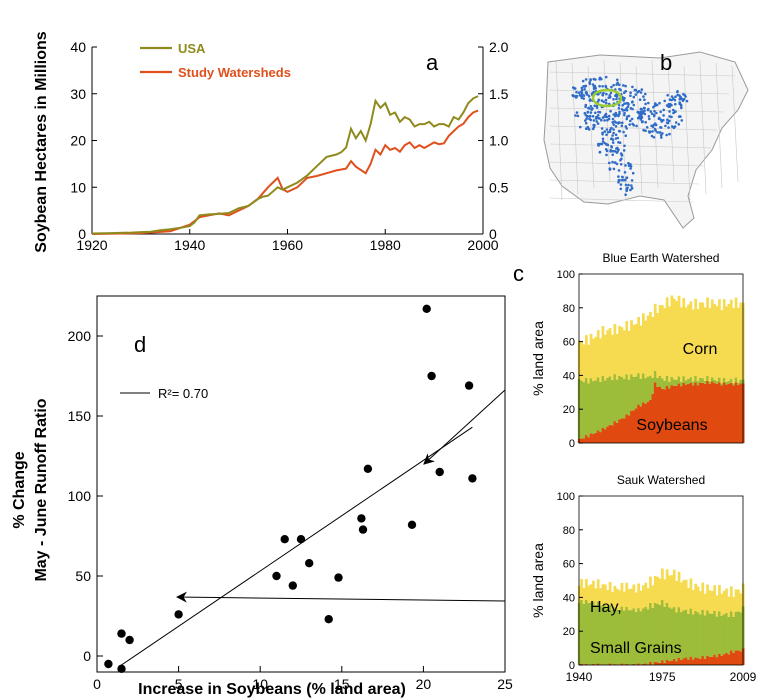  Describe the element at coordinates (569, 531) in the screenshot. I see `panel-c-y-tick-label: 80` at that location.